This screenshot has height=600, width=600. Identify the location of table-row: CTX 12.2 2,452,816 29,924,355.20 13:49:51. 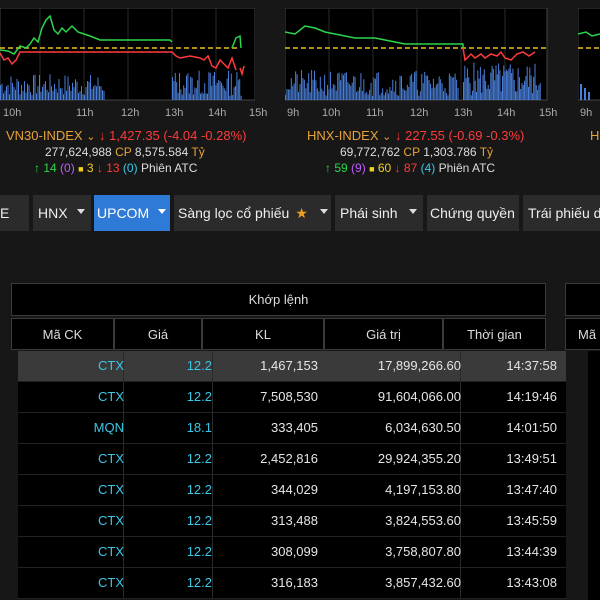
(292, 459).